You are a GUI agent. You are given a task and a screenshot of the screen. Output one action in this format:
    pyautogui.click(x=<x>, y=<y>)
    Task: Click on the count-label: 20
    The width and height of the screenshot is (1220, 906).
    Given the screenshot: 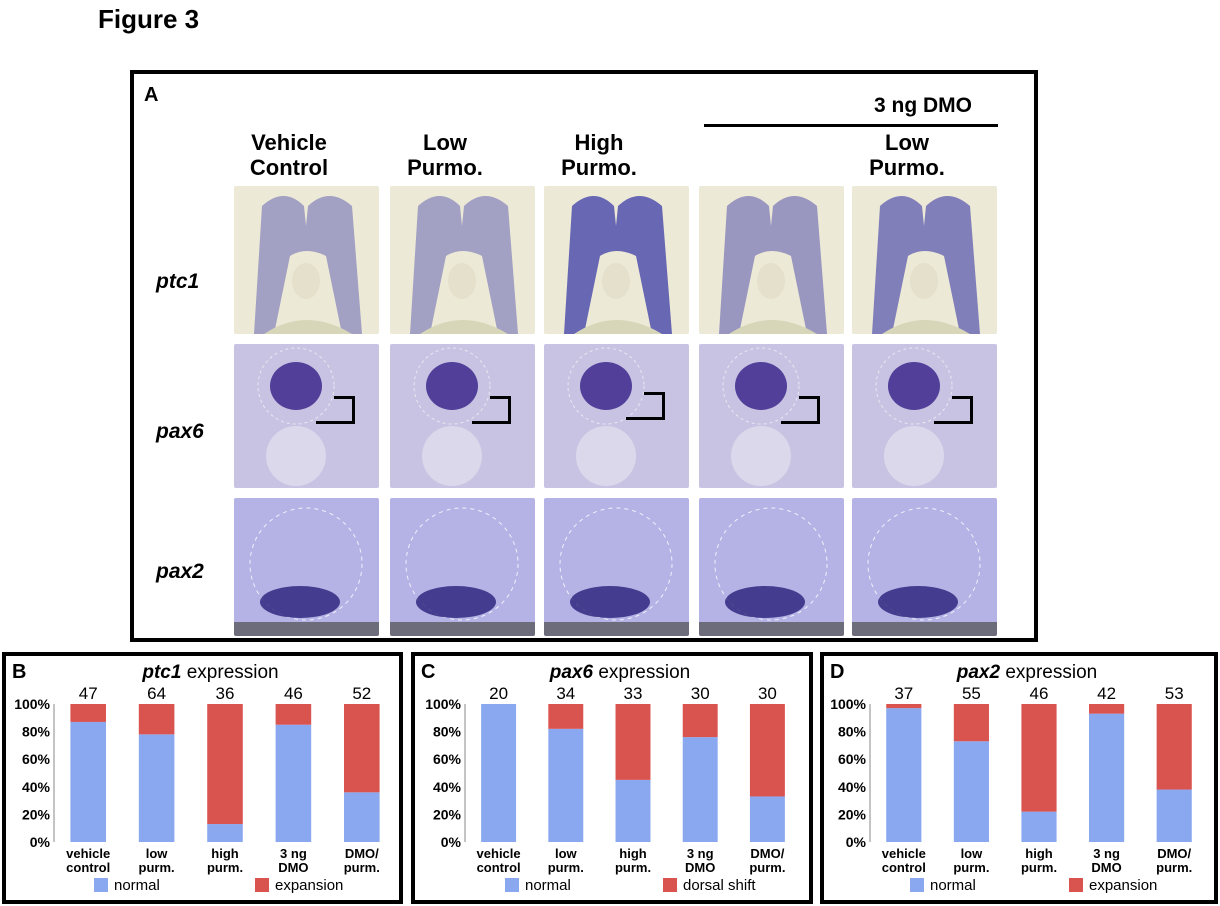 What is the action you would take?
    pyautogui.click(x=498, y=693)
    